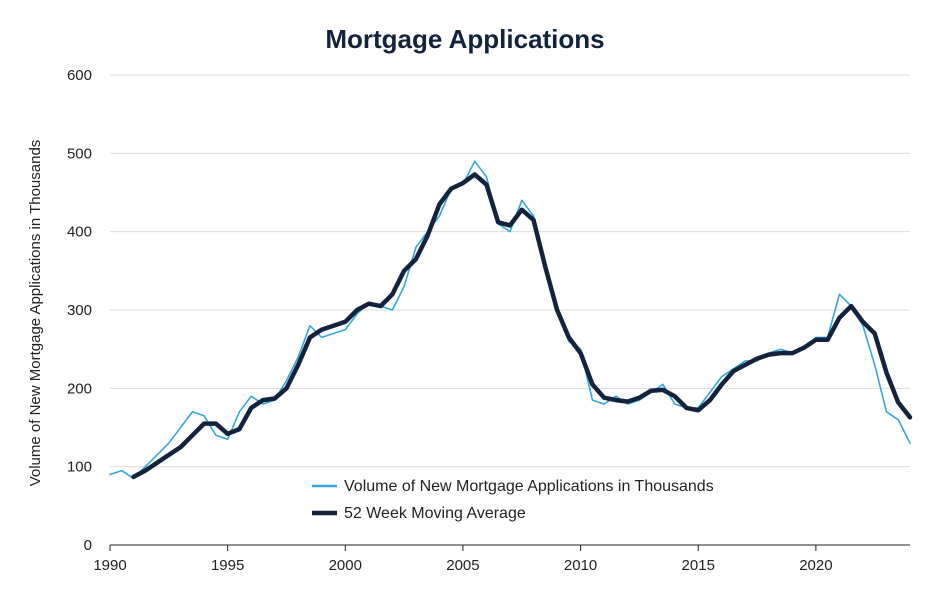  I want to click on y-tick-label: 300, so click(79, 310).